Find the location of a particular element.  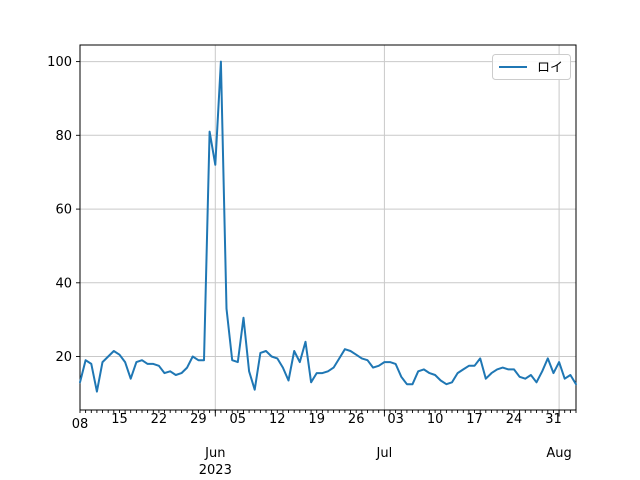

x-tick-label: 08 is located at coordinates (80, 424).